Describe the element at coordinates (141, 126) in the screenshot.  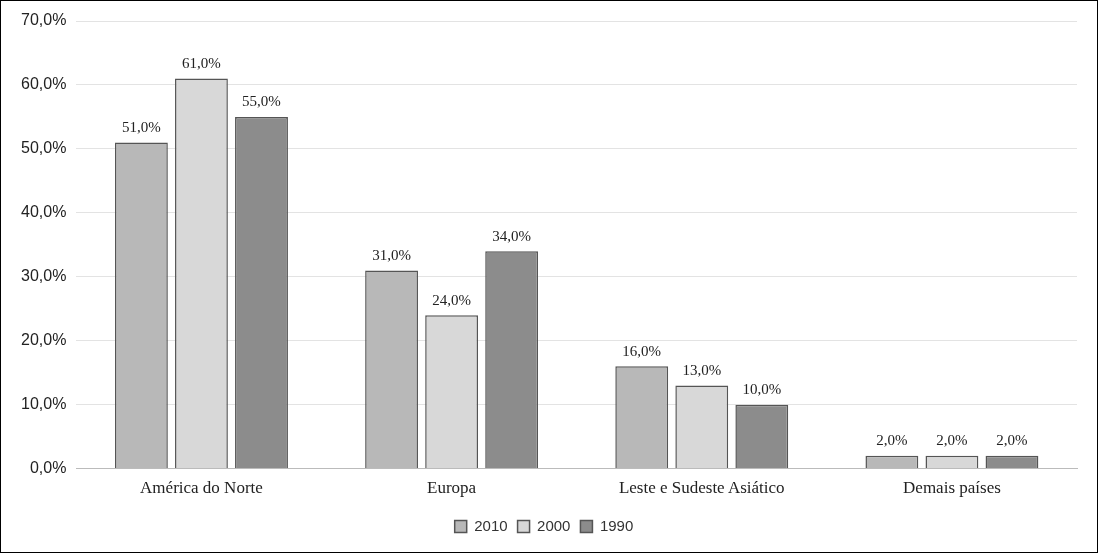
I see `data-label: 51,0%` at that location.